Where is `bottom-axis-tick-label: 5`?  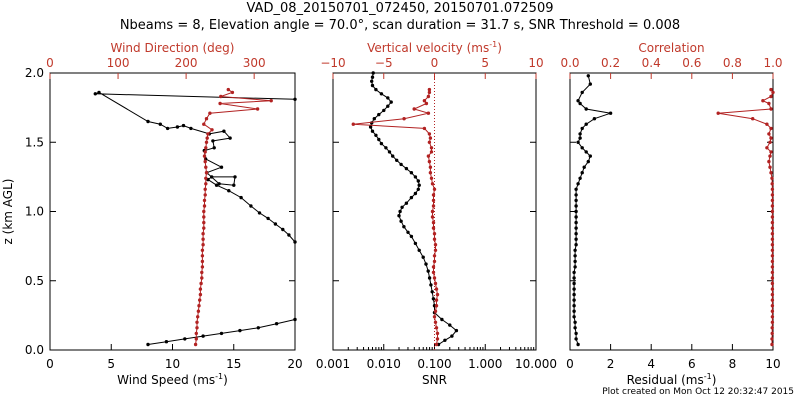 bottom-axis-tick-label: 5 is located at coordinates (111, 364).